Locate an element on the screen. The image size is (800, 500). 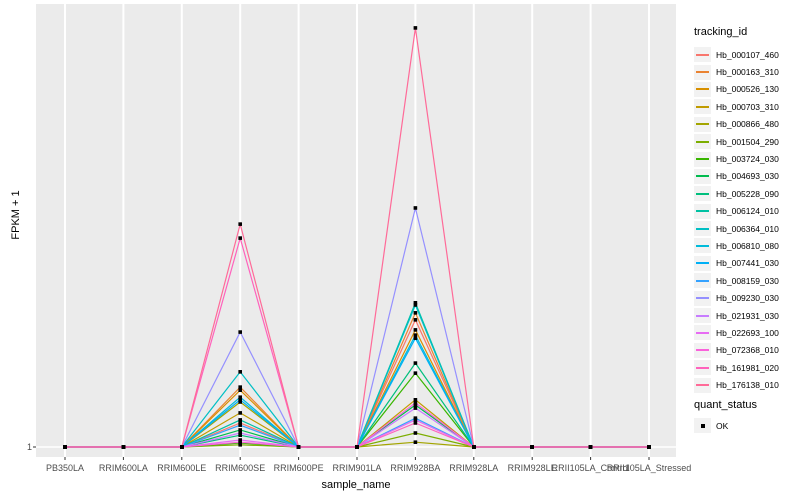
x-tick-label: PB350LA is located at coordinates (65, 468).